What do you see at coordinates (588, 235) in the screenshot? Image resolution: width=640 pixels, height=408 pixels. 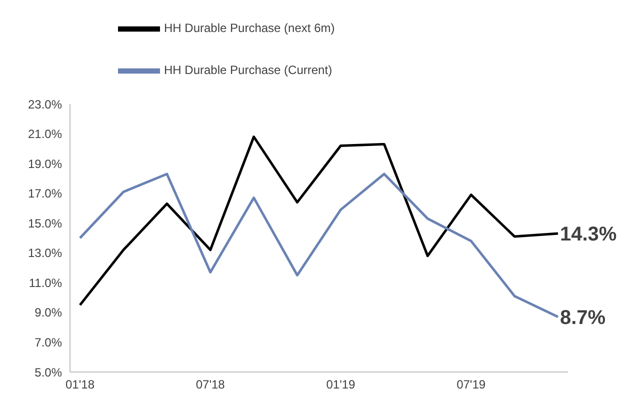 I see `data-label: 14.3%` at bounding box center [588, 235].